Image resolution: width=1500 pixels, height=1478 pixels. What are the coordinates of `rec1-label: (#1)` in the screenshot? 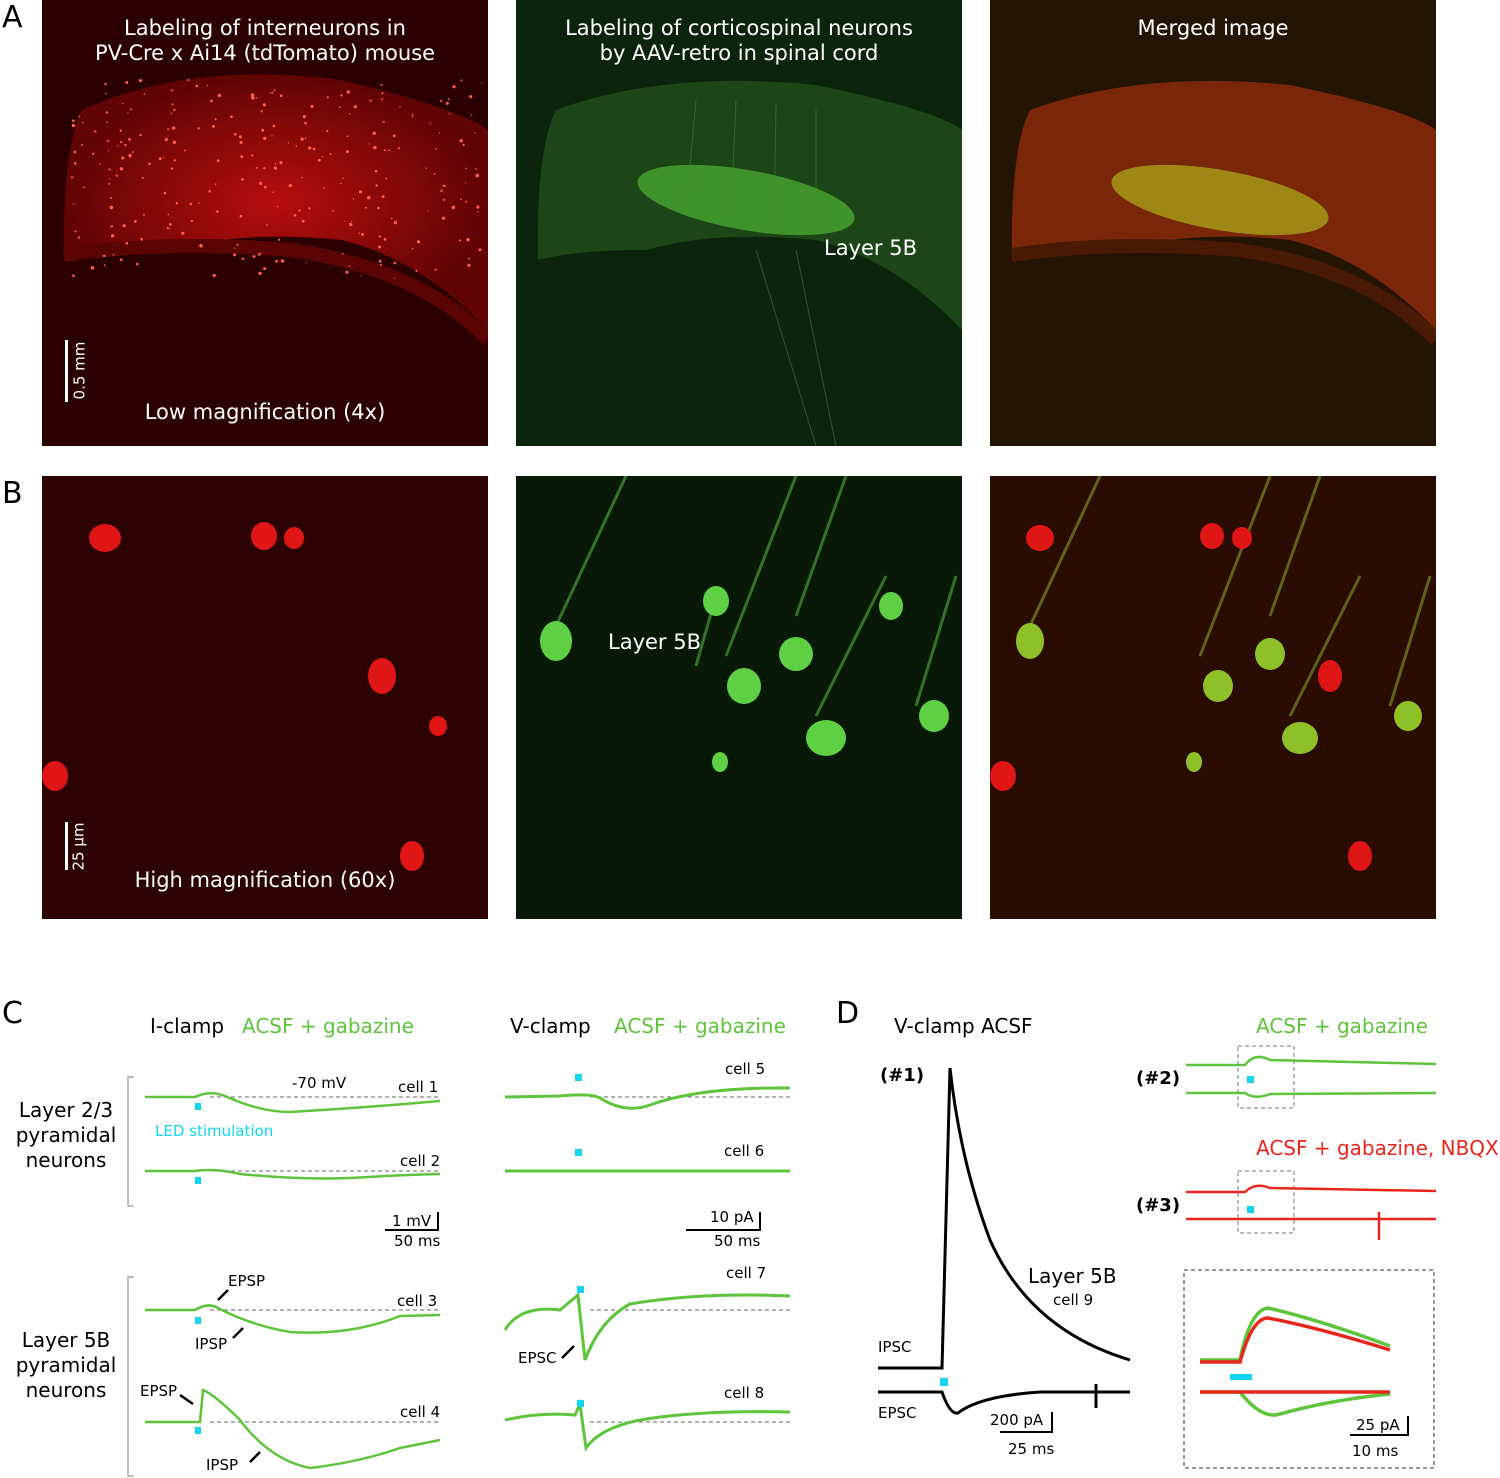 It's located at (902, 1075).